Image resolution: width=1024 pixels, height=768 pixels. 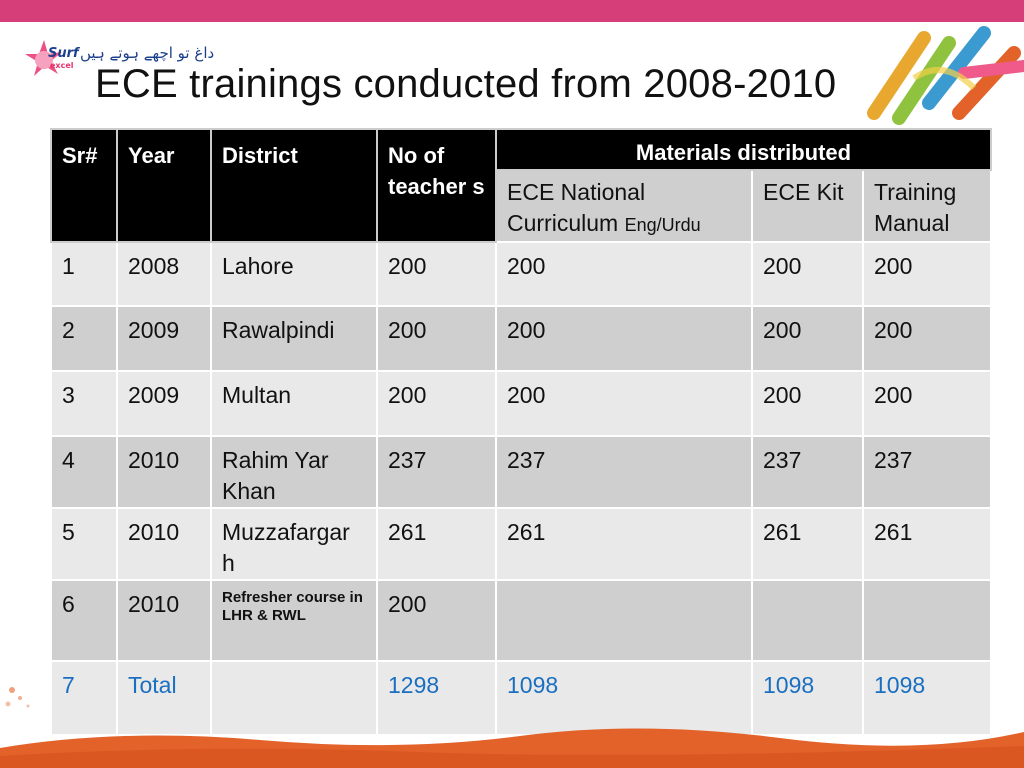 I want to click on cell-manual, so click(x=927, y=620).